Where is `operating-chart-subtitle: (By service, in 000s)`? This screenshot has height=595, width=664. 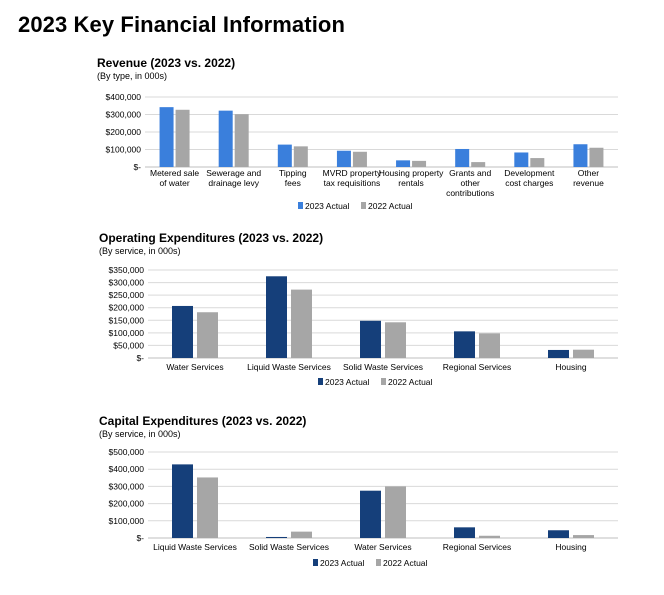
operating-chart-subtitle: (By service, in 000s) is located at coordinates (140, 251).